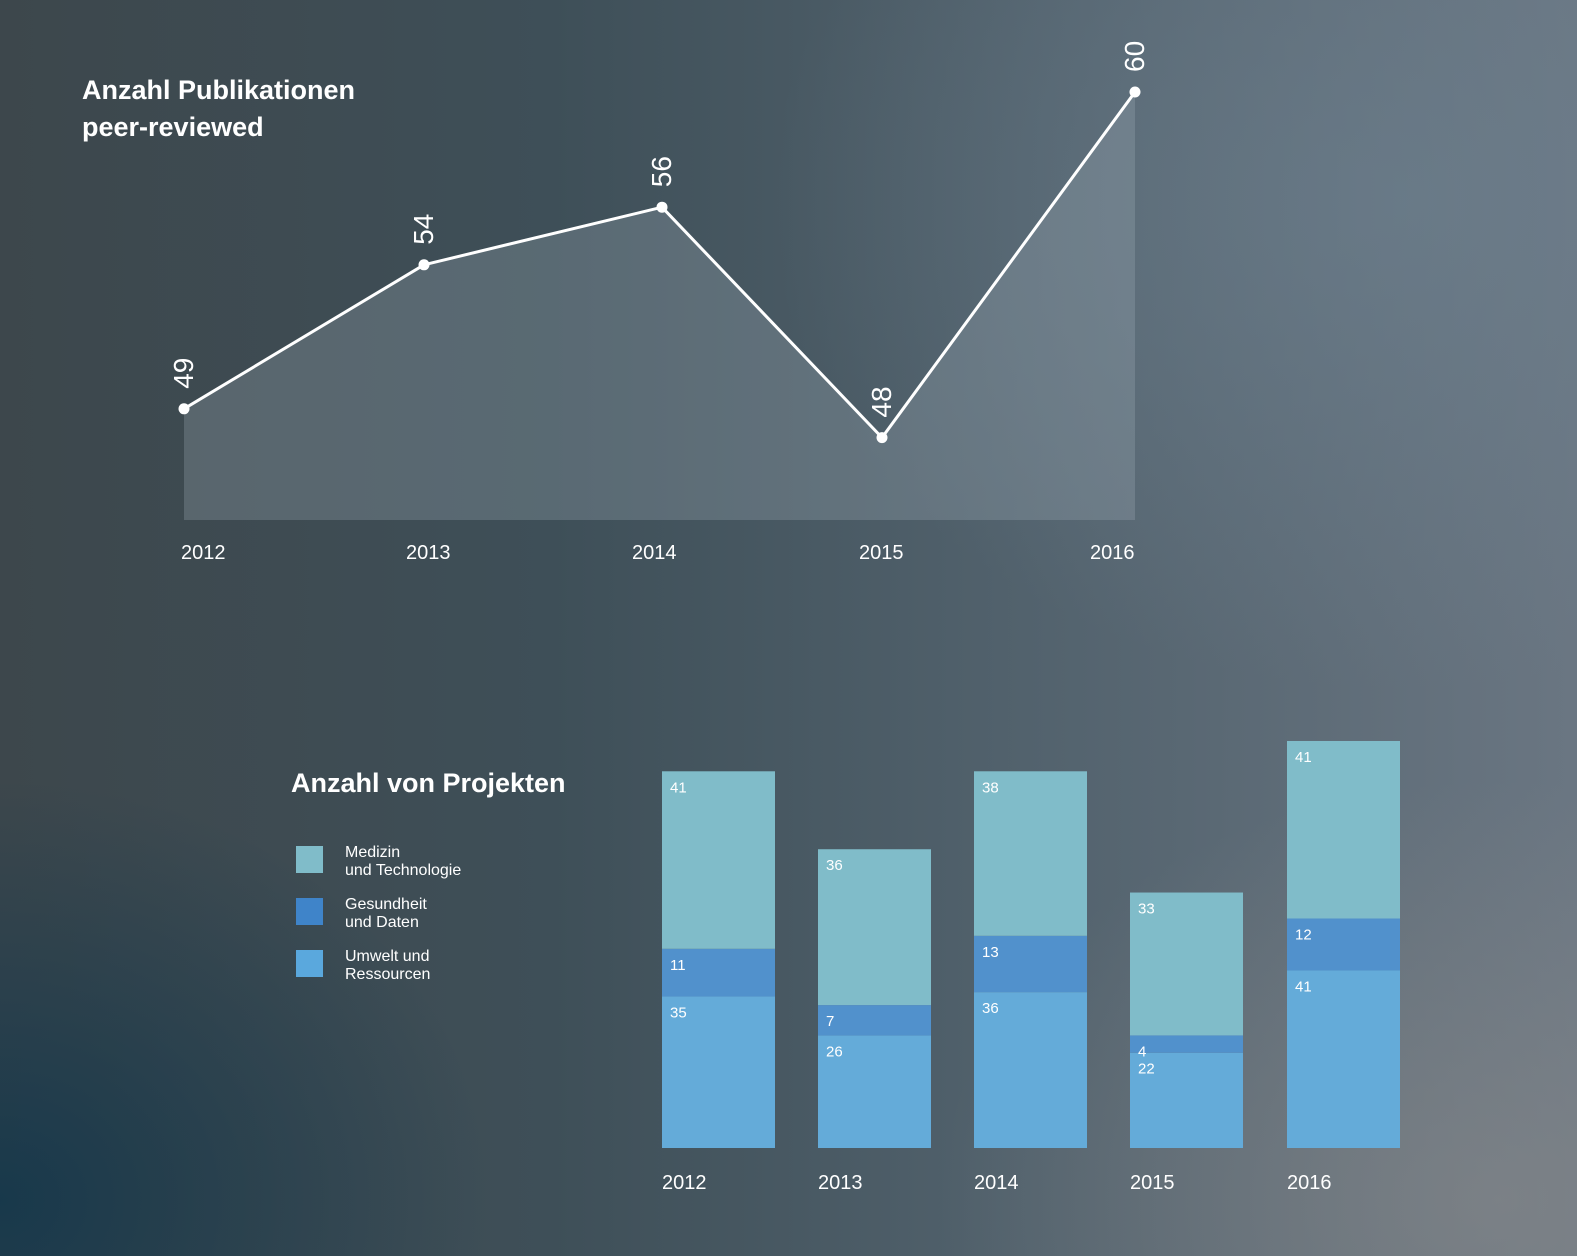 This screenshot has width=1577, height=1256. Describe the element at coordinates (1303, 935) in the screenshot. I see `bar-value-label: 12` at that location.